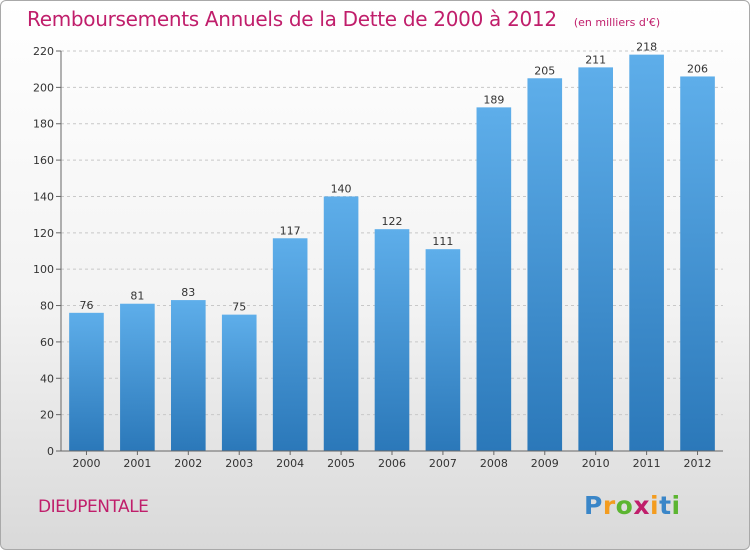 This screenshot has height=550, width=750. Describe the element at coordinates (442, 241) in the screenshot. I see `bar-value-label: 111` at that location.